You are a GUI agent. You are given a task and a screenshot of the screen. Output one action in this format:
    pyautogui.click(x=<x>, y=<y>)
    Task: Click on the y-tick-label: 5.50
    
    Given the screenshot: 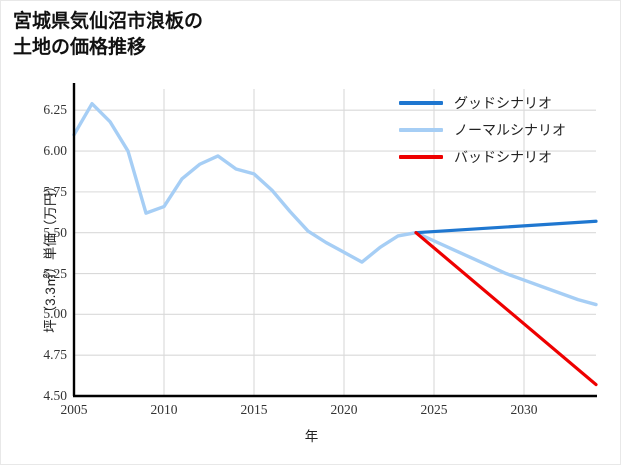 What is the action you would take?
    pyautogui.click(x=55, y=232)
    